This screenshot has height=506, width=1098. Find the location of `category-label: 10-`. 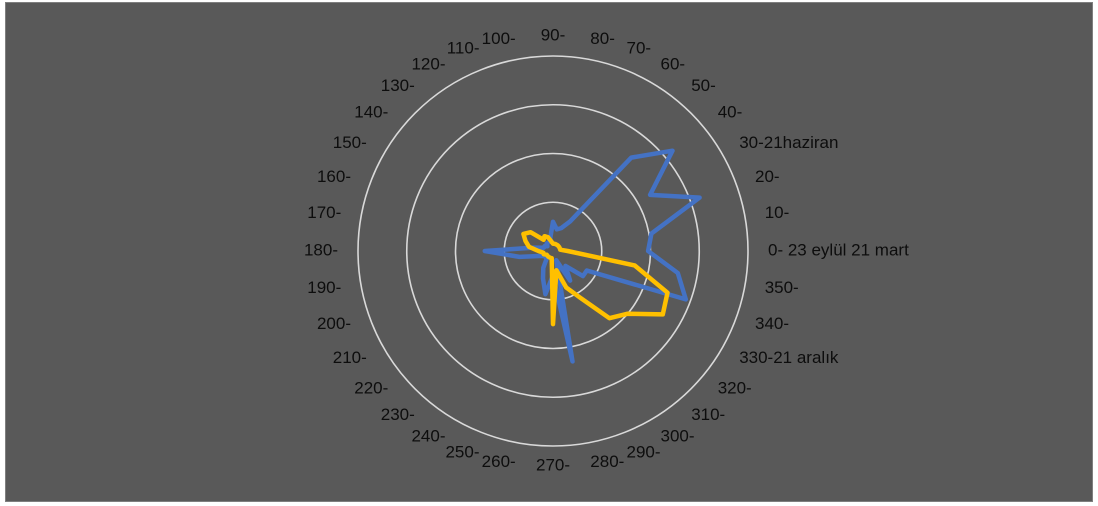

category-label: 10- is located at coordinates (777, 212).